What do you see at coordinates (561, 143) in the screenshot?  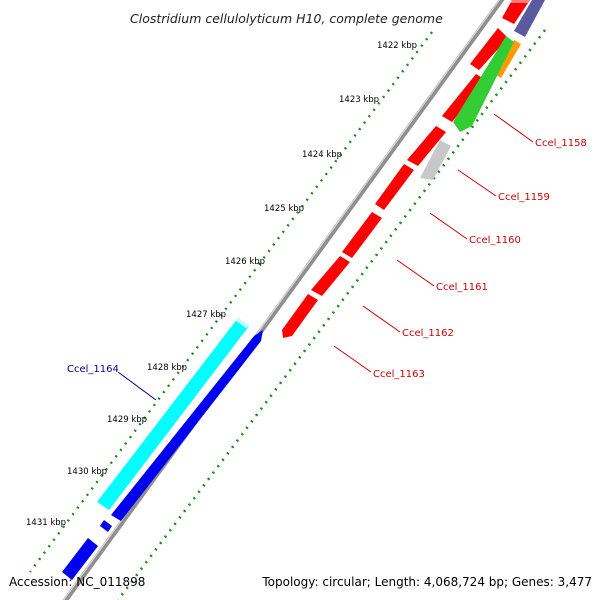 I see `gene-label: Ccel_1158` at bounding box center [561, 143].